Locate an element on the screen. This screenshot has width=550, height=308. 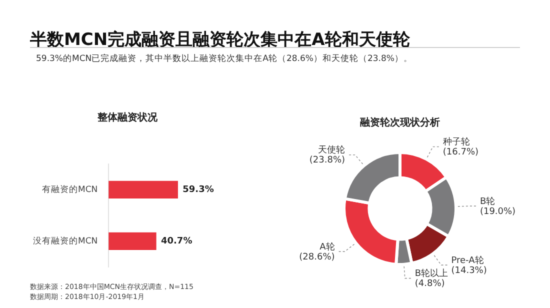
data-label: 40.7% is located at coordinates (176, 241).